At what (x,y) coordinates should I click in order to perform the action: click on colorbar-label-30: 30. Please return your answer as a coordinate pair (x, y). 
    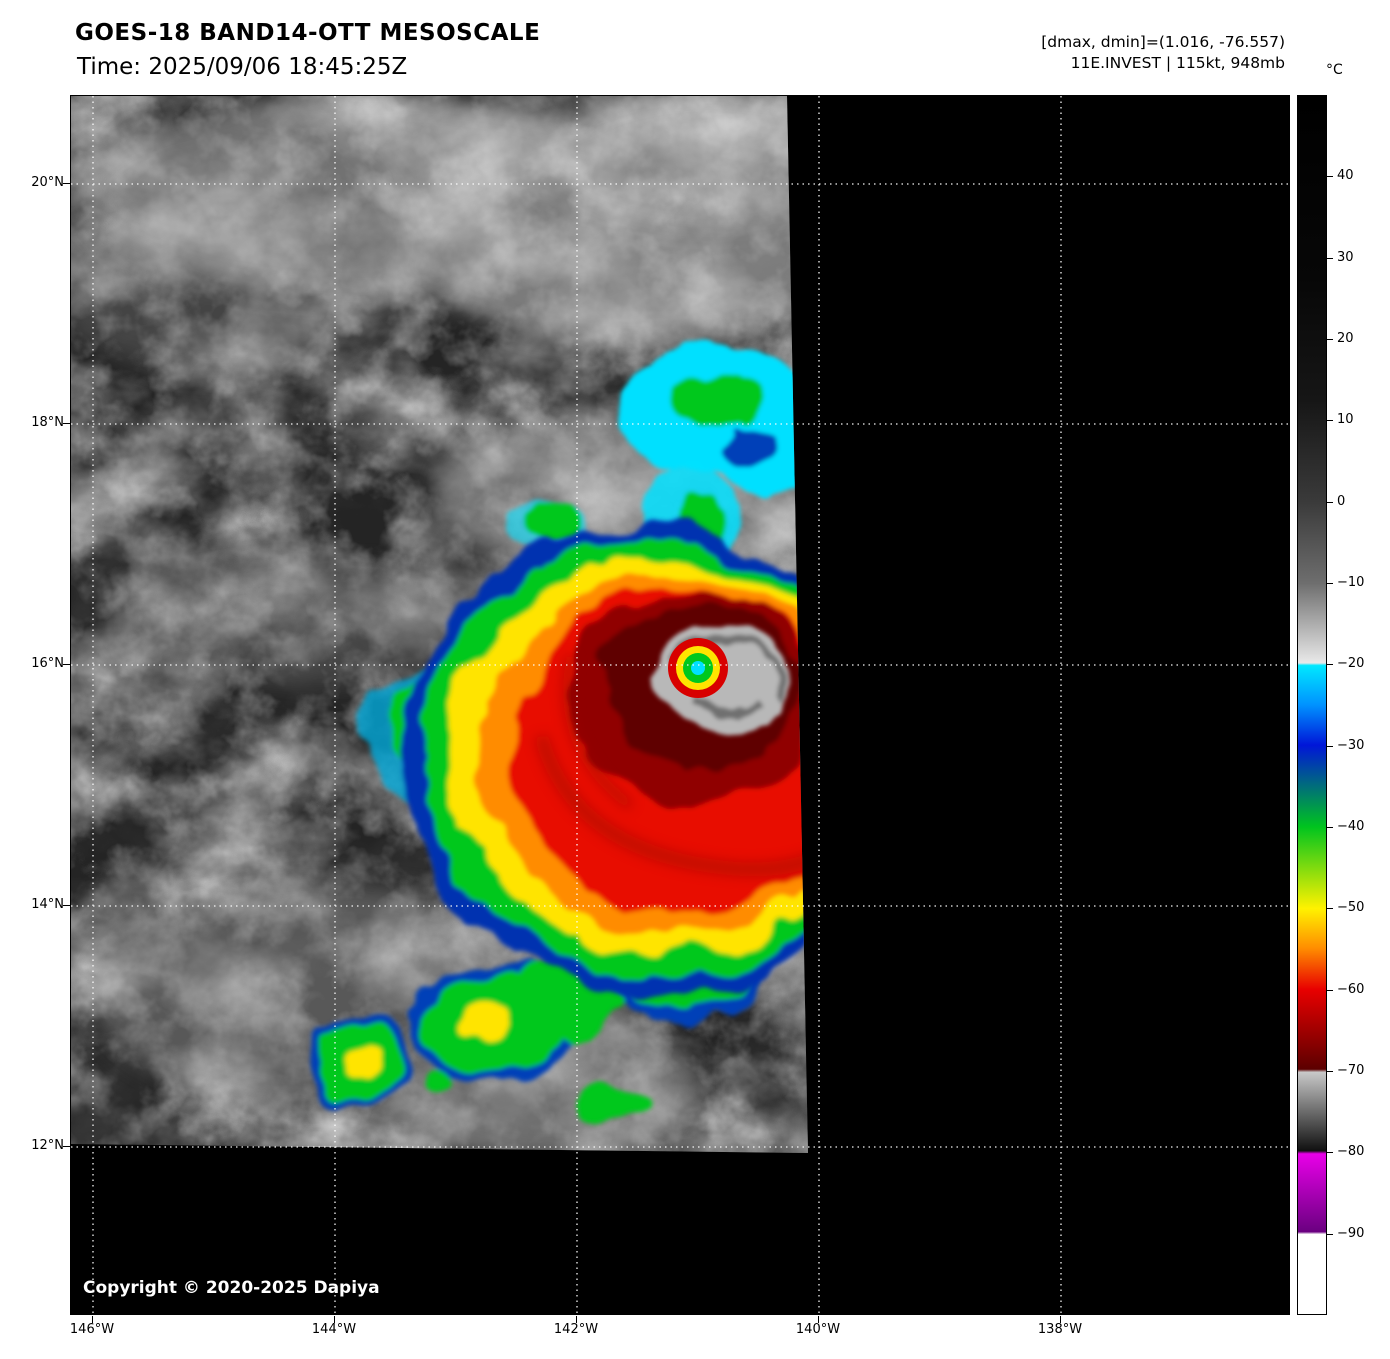
    Looking at the image, I should click on (1345, 257).